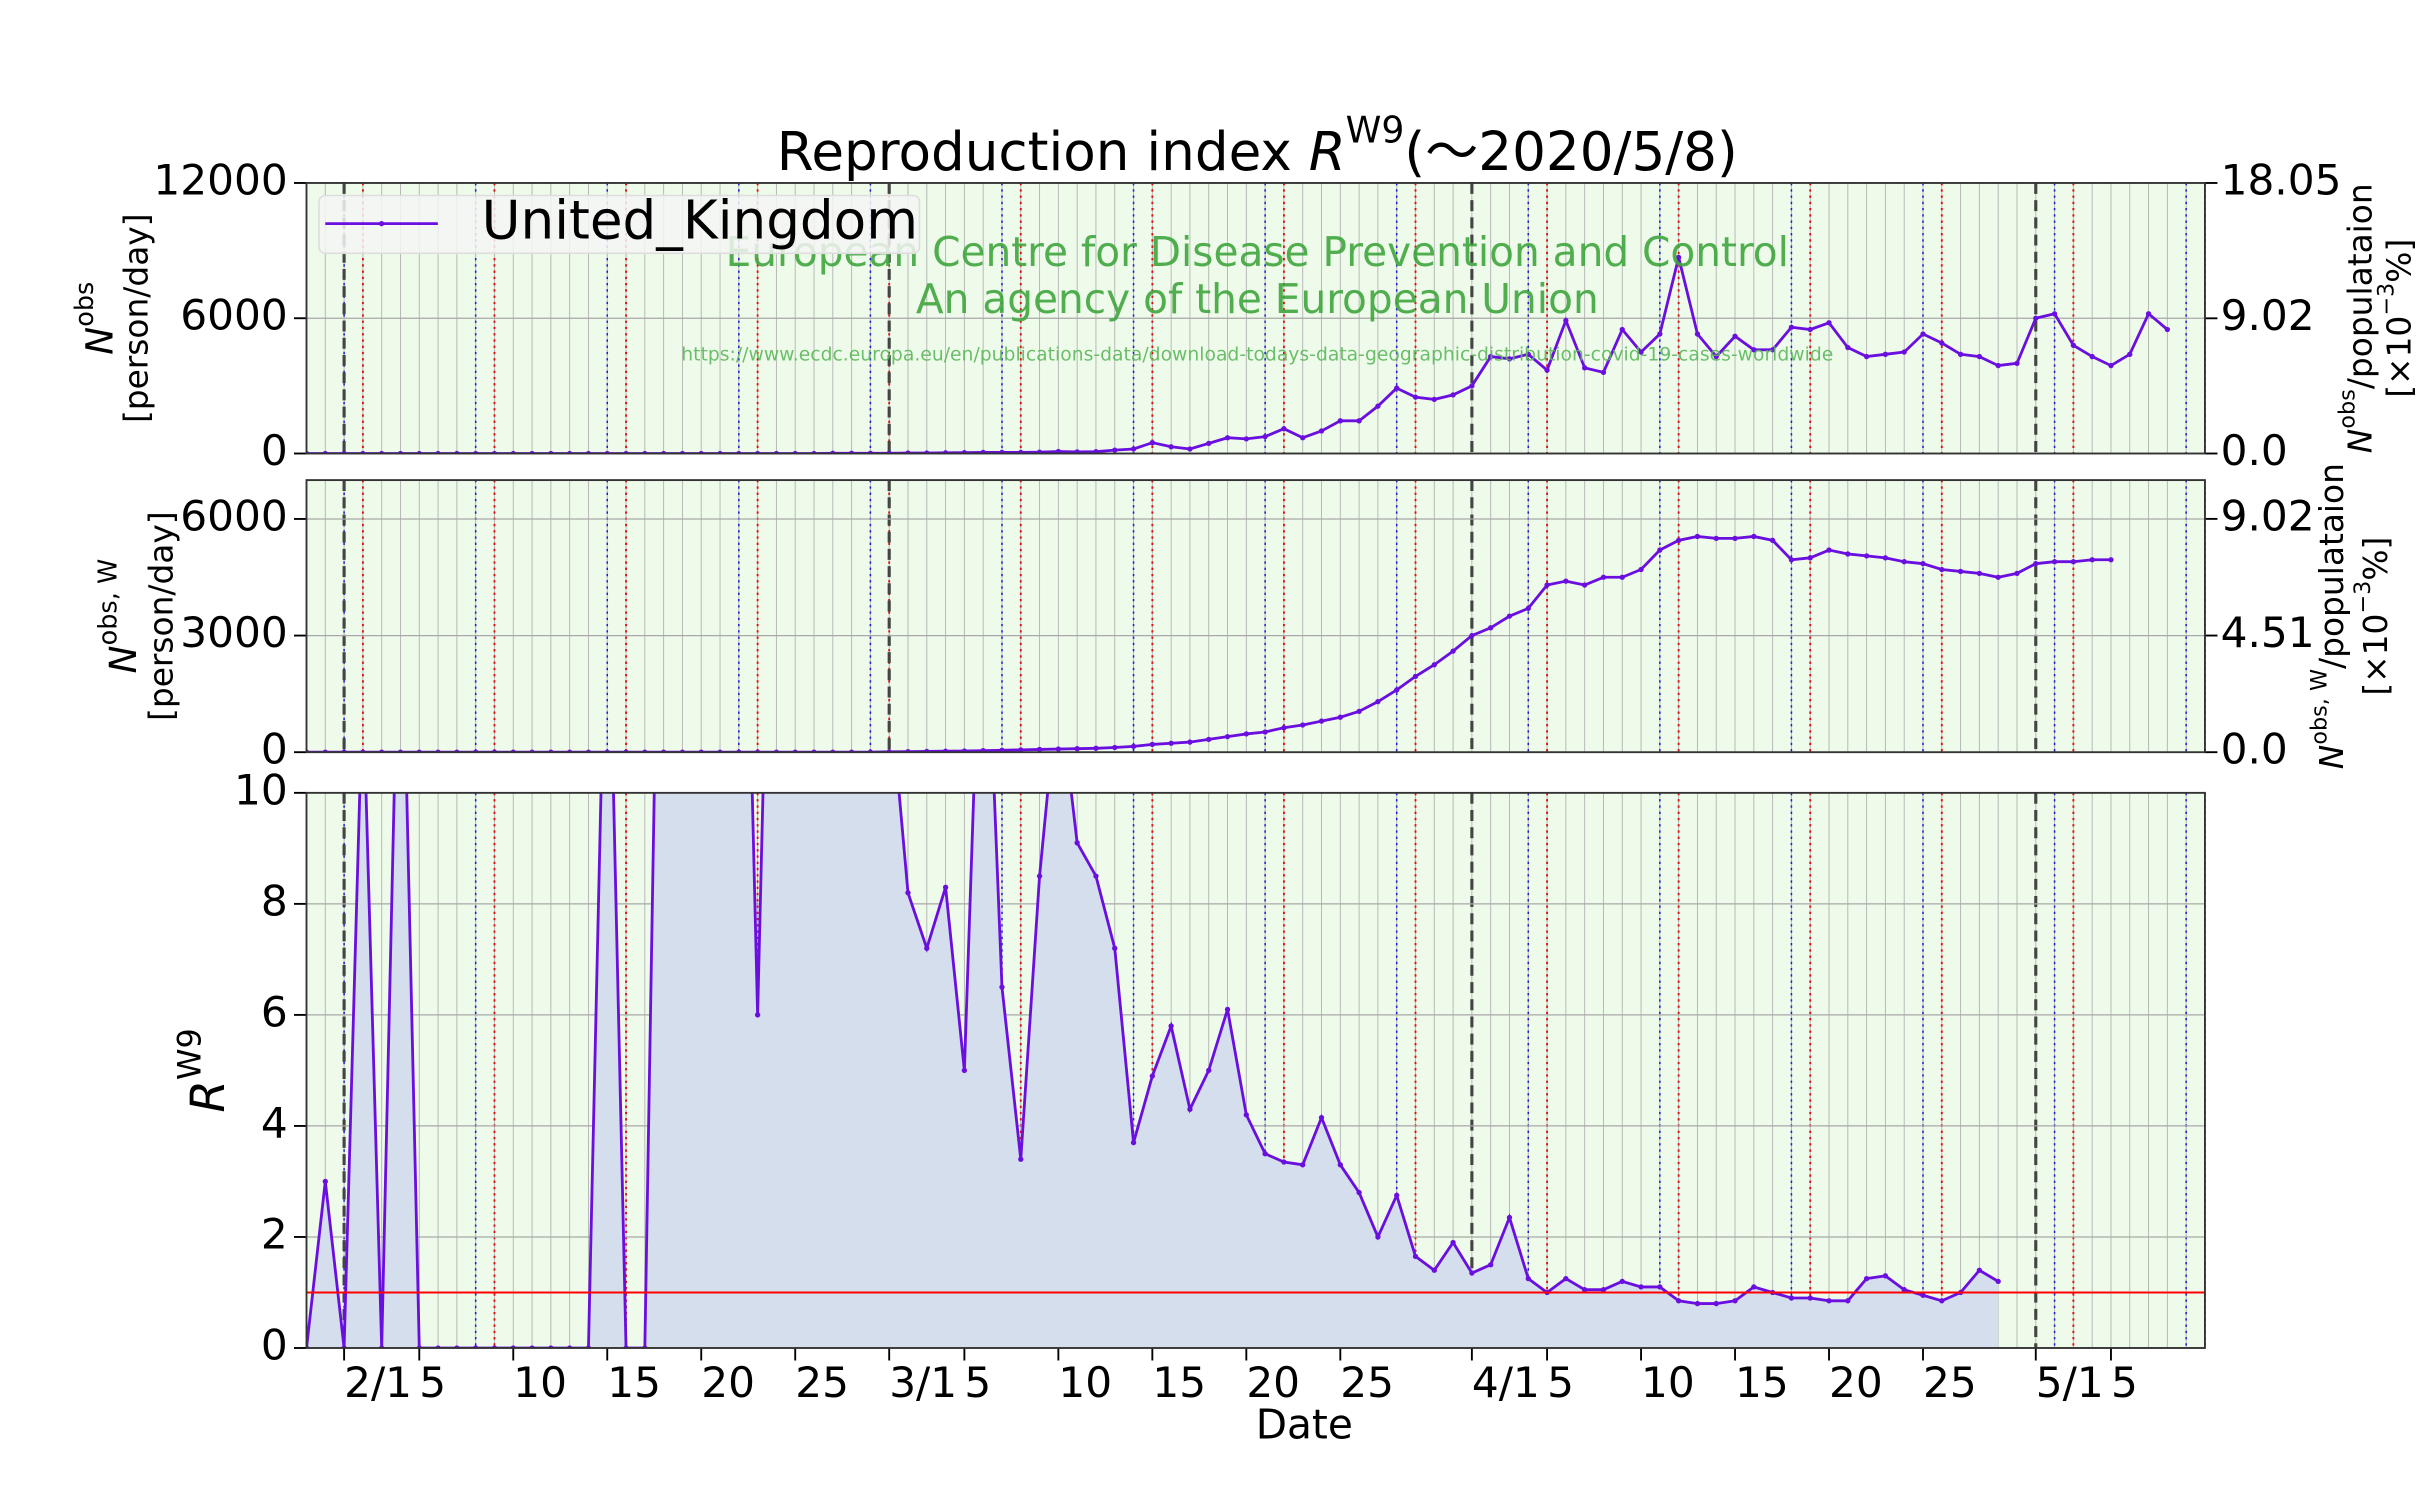  I want to click on y-tick-label: 3000, so click(233, 632).